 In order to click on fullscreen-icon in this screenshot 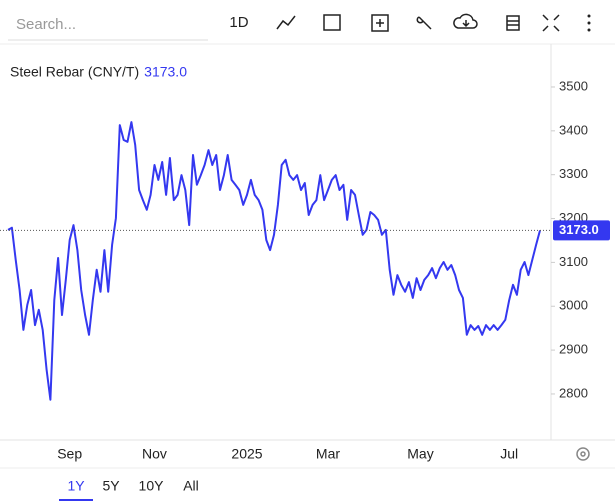, I will do `click(551, 23)`.